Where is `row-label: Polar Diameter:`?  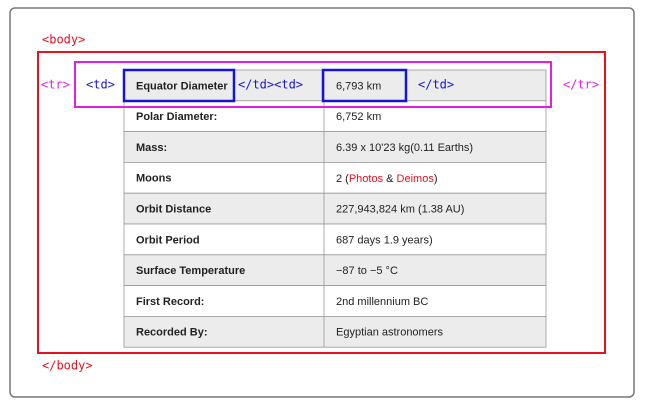 row-label: Polar Diameter: is located at coordinates (176, 117).